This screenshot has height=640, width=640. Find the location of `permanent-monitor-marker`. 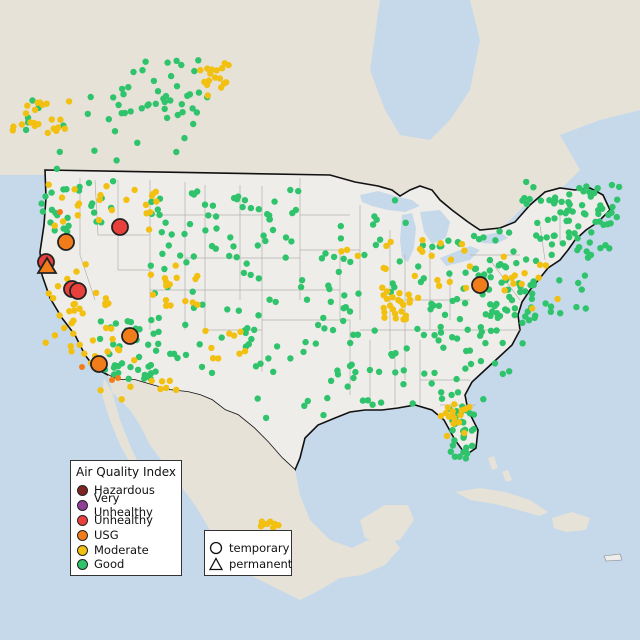

permanent-monitor-marker is located at coordinates (47, 265).